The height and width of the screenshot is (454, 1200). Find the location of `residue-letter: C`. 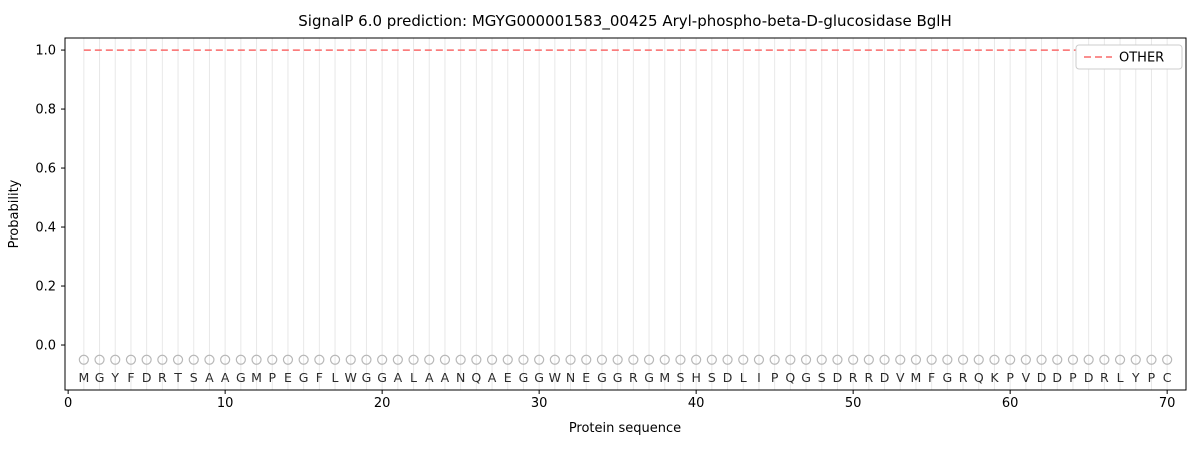

residue-letter: C is located at coordinates (1167, 377).